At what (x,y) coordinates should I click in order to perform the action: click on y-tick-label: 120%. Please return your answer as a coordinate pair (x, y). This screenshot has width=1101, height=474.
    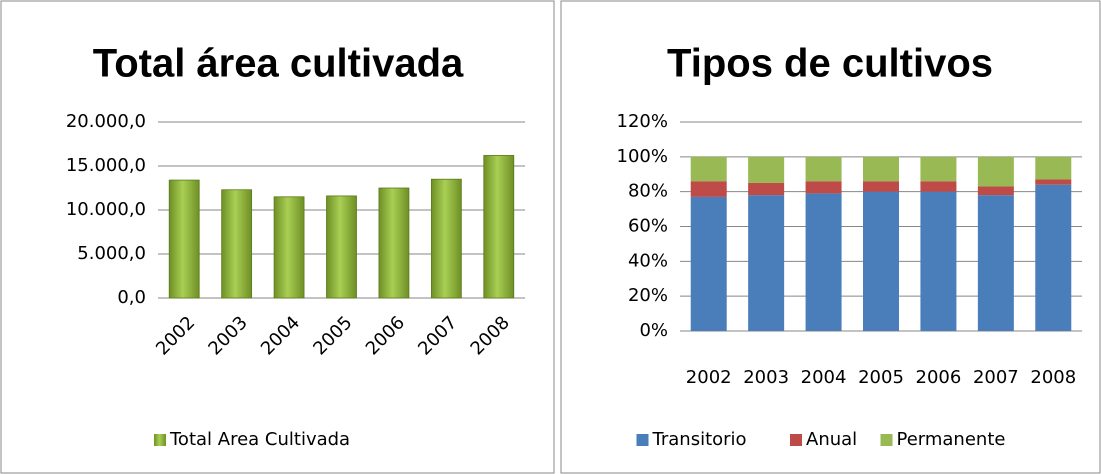
    Looking at the image, I should click on (642, 121).